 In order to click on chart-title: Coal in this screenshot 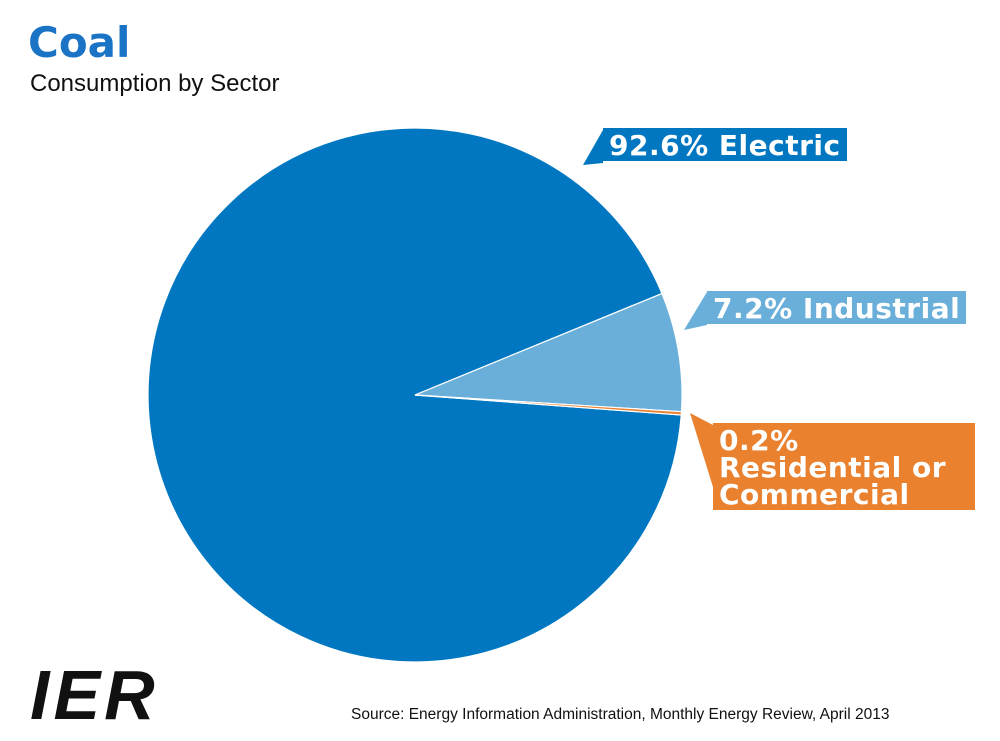, I will do `click(79, 42)`.